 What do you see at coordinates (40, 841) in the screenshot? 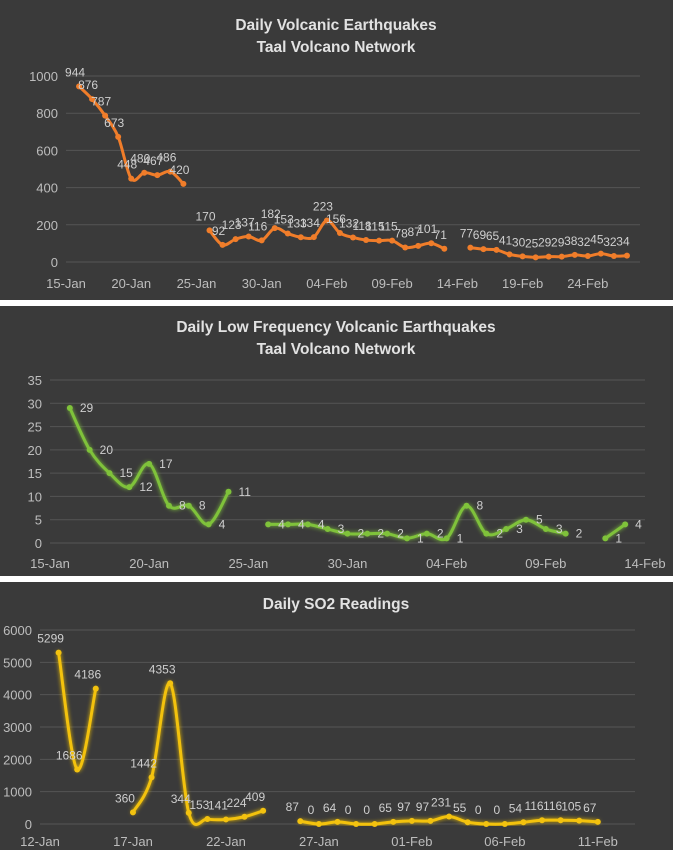
I see `x-tick-label: 12-Jan` at bounding box center [40, 841].